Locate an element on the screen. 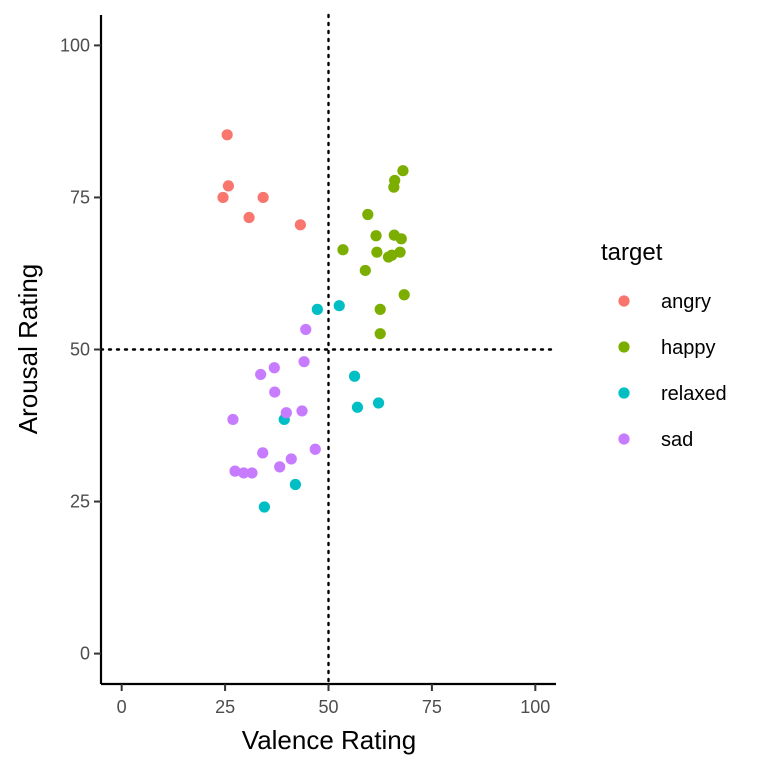 The width and height of the screenshot is (768, 768). y-tick-label: 0 is located at coordinates (85, 654).